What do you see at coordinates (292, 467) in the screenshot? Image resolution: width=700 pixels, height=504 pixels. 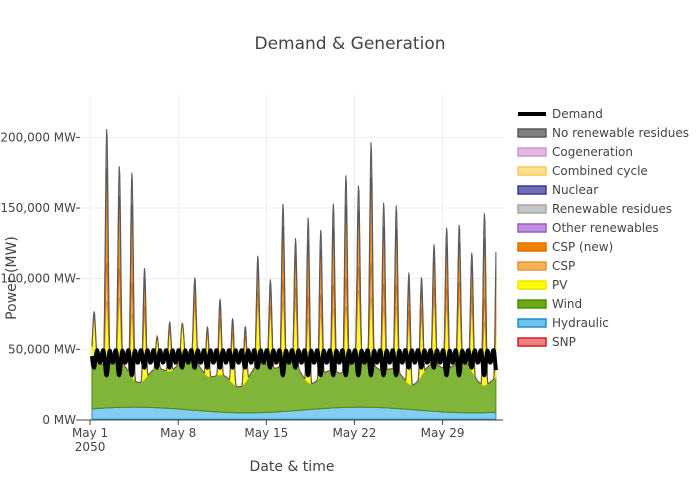 I see `x-axis-title: Date & time` at bounding box center [292, 467].